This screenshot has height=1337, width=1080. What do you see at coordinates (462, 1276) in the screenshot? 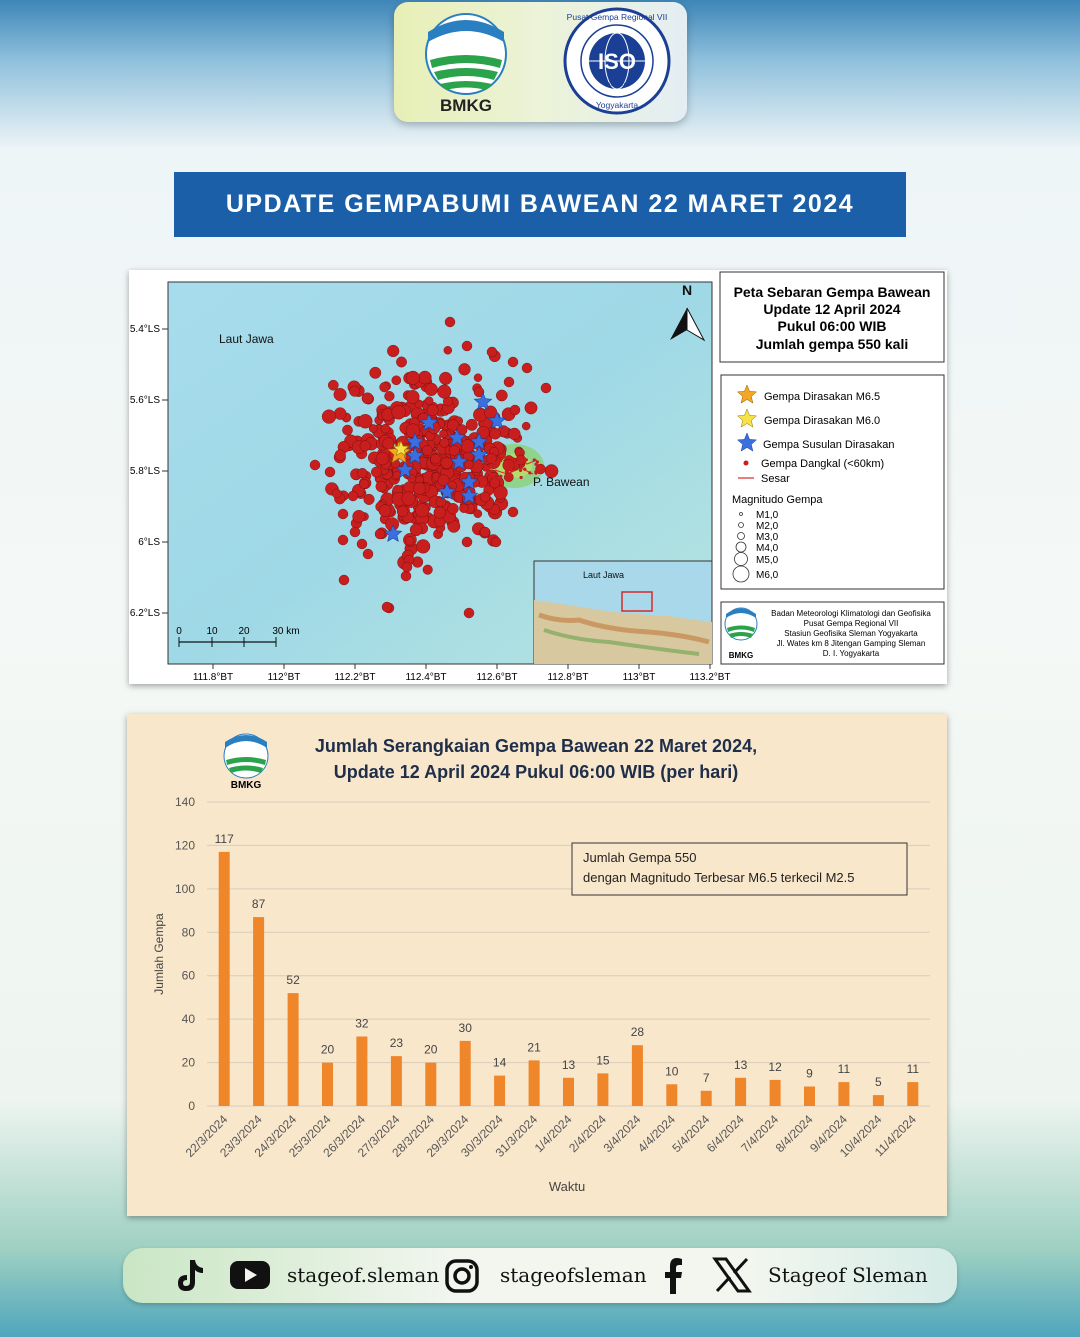
I see `instagram-icon` at bounding box center [462, 1276].